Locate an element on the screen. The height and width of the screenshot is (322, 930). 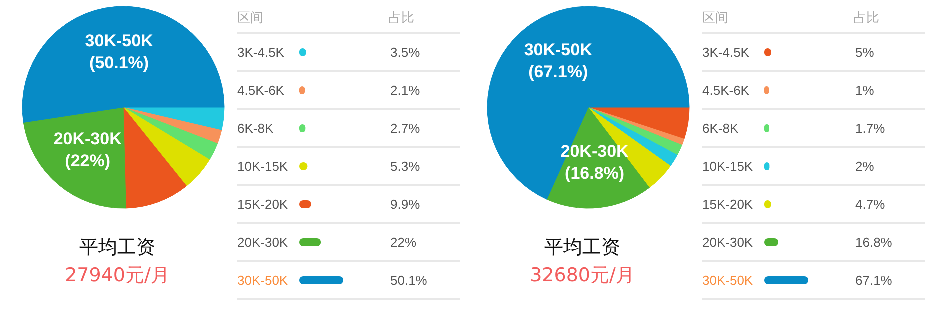
slice-label: 20K-30K is located at coordinates (88, 139).